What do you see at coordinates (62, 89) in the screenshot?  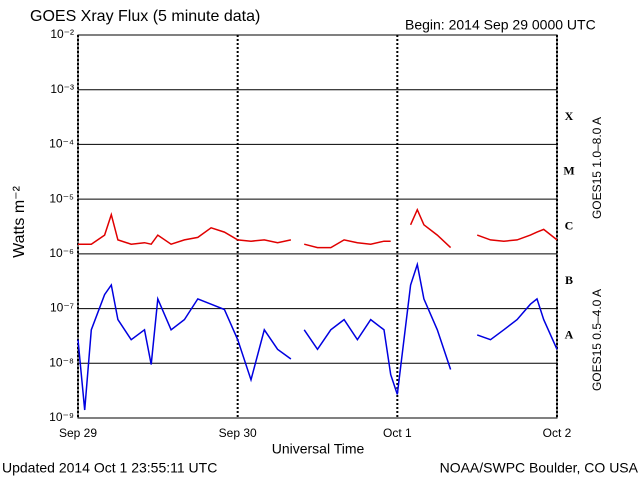 I see `y-tick-label: 10⁻³` at bounding box center [62, 89].